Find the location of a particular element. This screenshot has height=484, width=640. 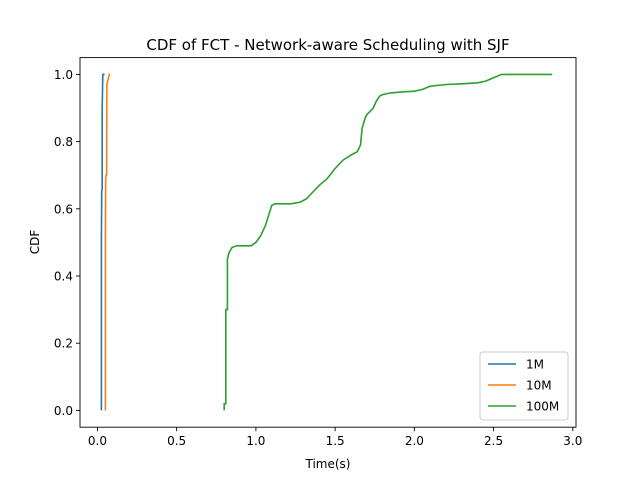

y-axis-label: CDF is located at coordinates (35, 242).